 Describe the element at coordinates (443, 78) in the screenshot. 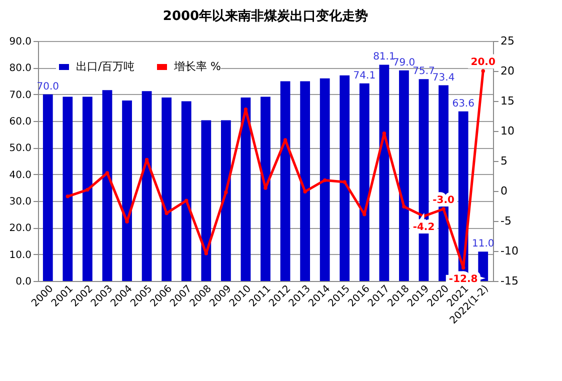

I see `data-label: 73.4` at that location.